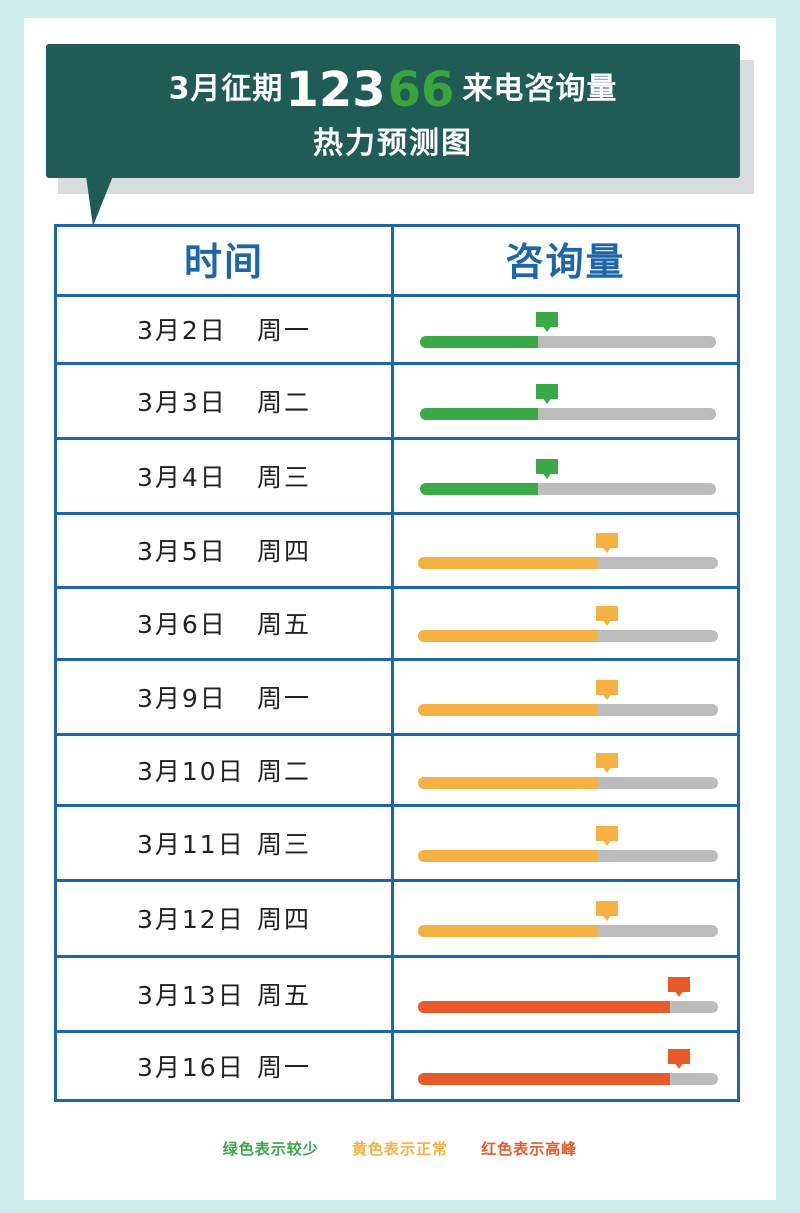 This screenshot has height=1213, width=800. I want to click on header-volume: 咨询量, so click(565, 262).